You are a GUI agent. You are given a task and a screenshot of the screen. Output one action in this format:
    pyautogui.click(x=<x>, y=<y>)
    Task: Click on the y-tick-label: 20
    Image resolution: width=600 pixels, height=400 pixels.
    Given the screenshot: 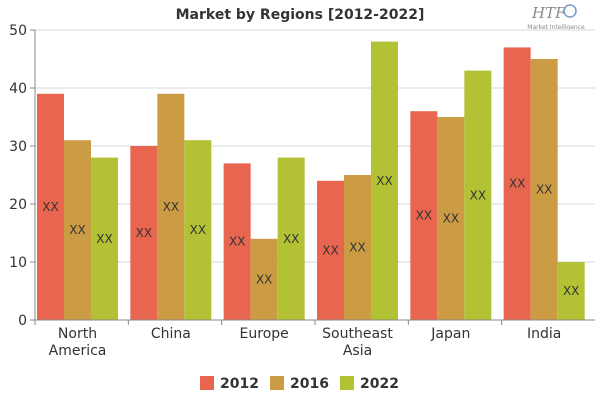 What is the action you would take?
    pyautogui.click(x=18, y=205)
    